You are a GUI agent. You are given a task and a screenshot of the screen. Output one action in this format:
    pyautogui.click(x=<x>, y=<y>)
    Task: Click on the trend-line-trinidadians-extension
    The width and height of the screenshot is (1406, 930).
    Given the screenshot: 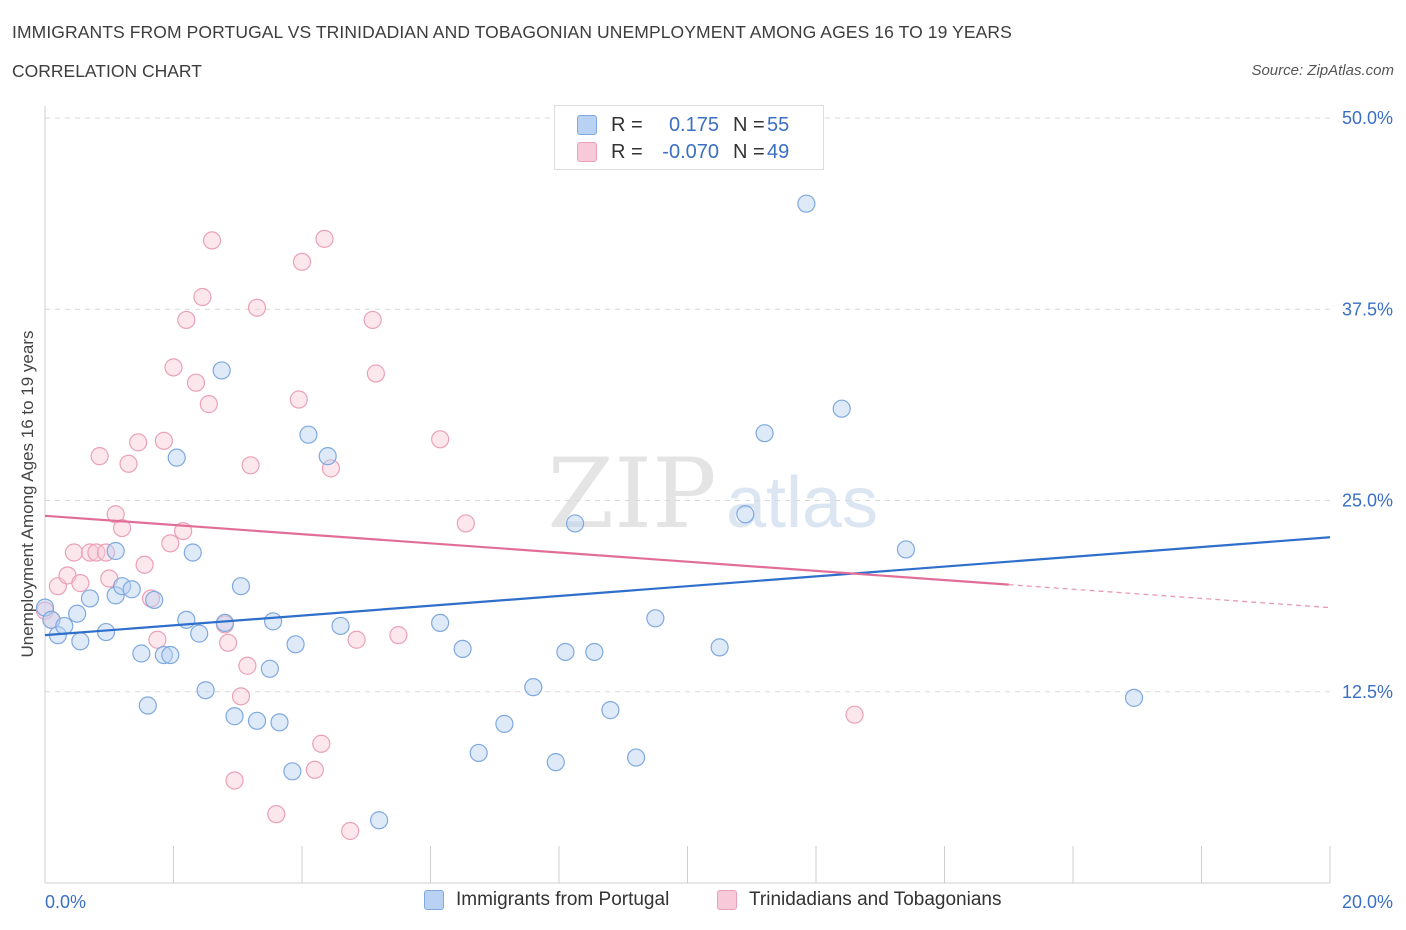 What is the action you would take?
    pyautogui.click(x=1169, y=596)
    